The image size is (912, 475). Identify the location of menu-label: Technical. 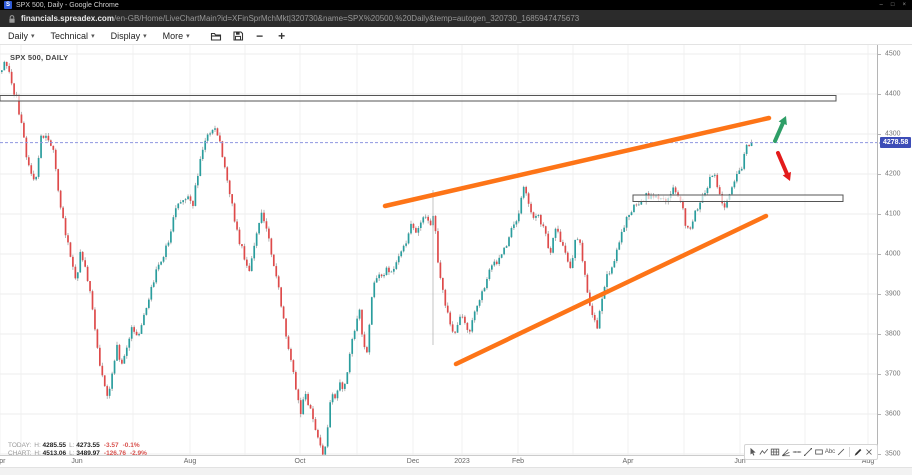
(69, 35).